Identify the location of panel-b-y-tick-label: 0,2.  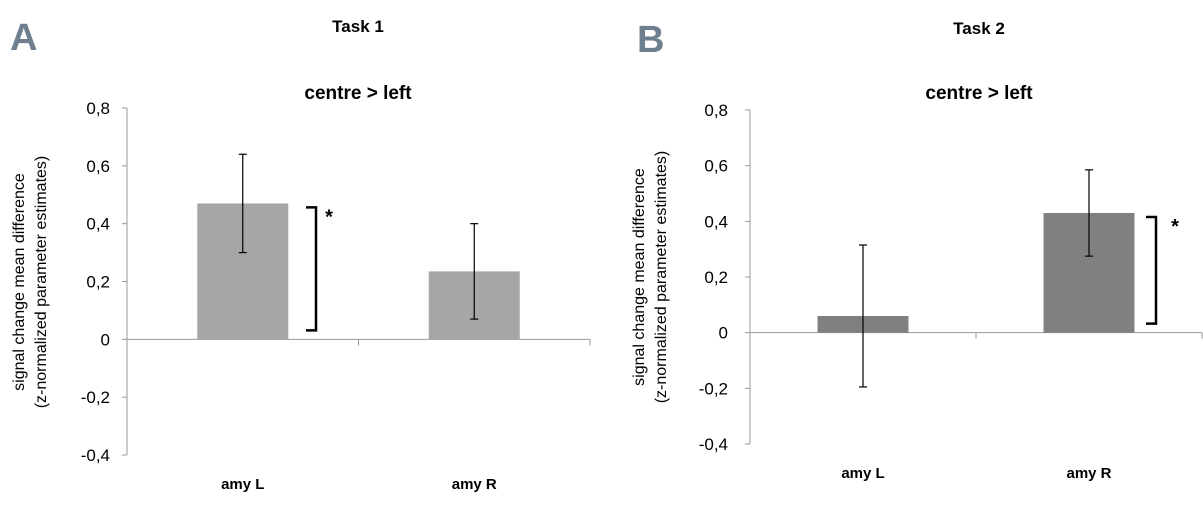
(716, 277).